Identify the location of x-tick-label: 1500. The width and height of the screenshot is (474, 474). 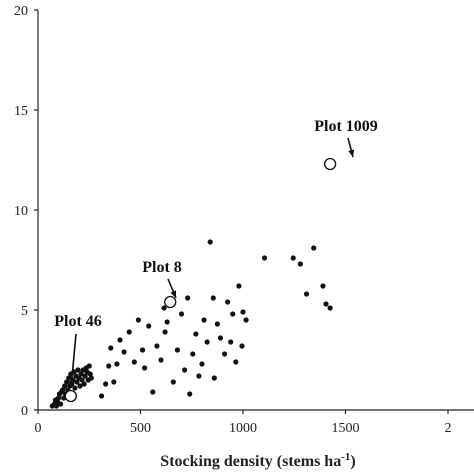
(346, 428).